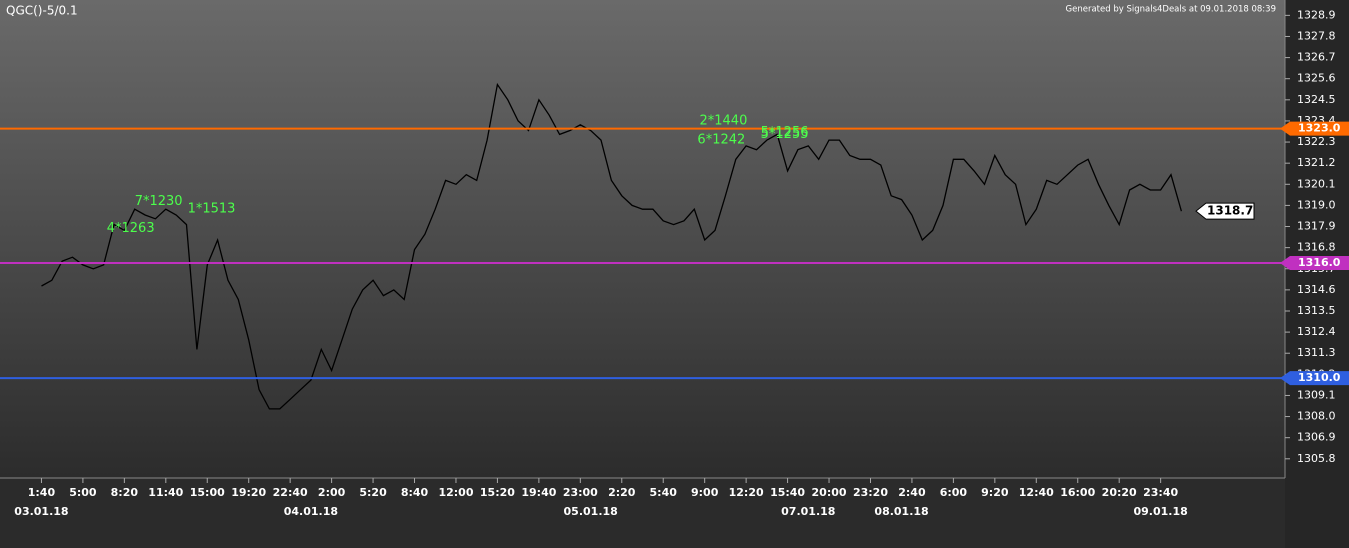 The height and width of the screenshot is (548, 1349). Describe the element at coordinates (42, 11) in the screenshot. I see `chart-title: QGC()-5/0.1` at that location.